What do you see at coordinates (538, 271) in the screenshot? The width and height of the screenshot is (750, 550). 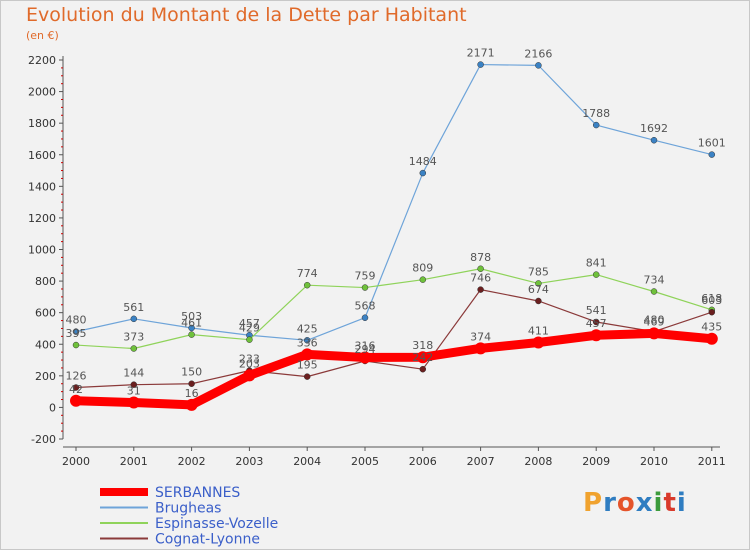 I see `data-label: 785` at bounding box center [538, 271].